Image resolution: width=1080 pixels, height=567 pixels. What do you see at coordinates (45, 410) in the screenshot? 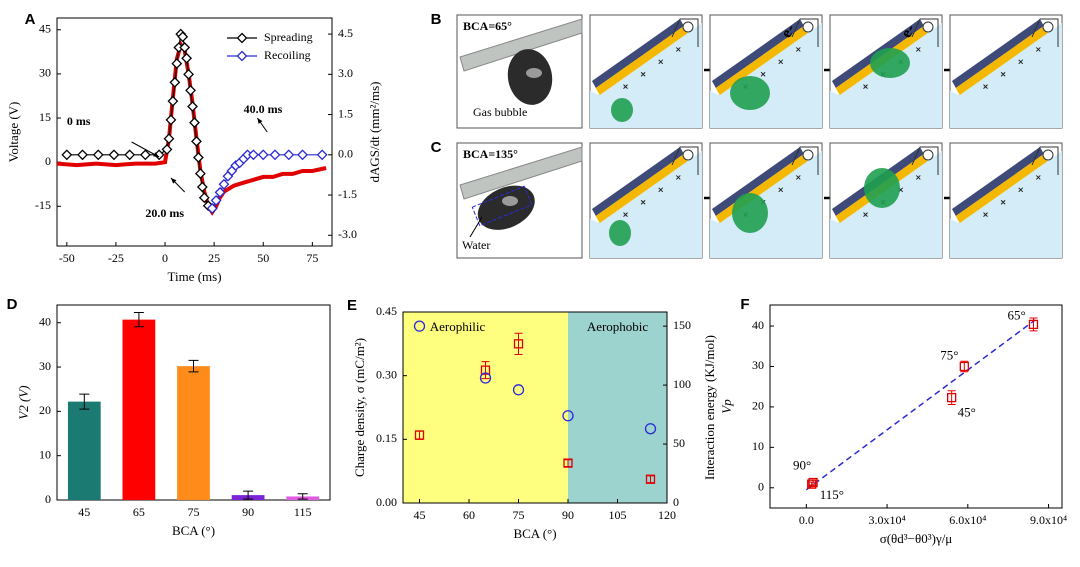
I see `y-tick-label: 20` at bounding box center [45, 410].